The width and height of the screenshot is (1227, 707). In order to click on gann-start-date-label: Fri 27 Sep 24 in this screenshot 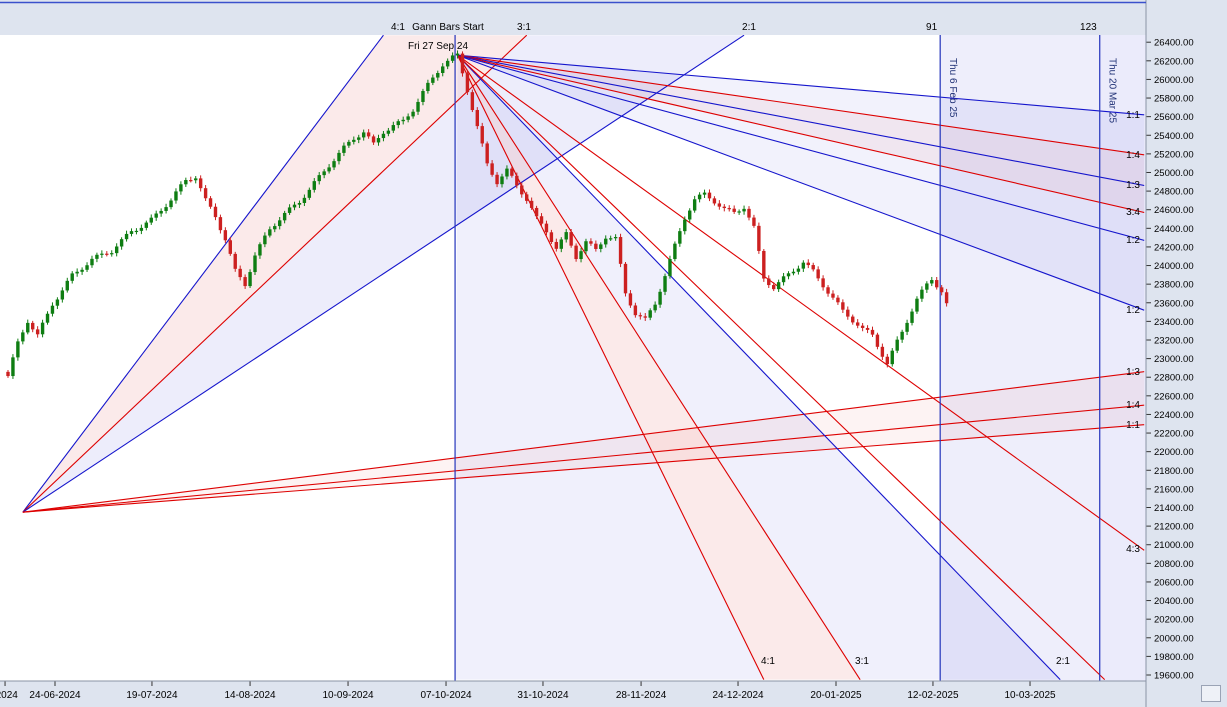, I will do `click(438, 46)`.